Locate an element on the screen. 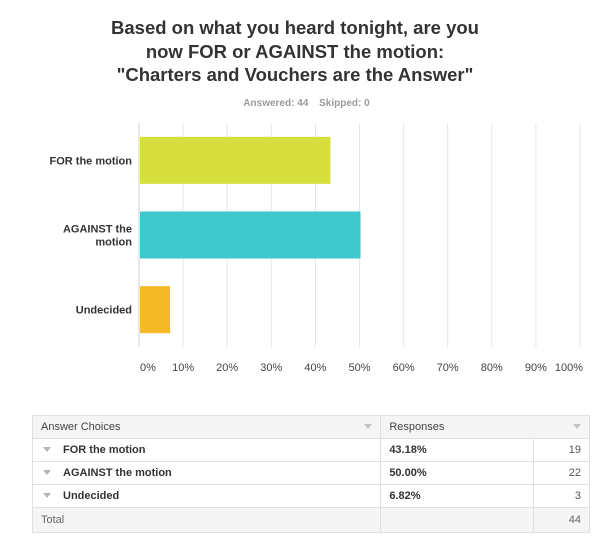 This screenshot has width=613, height=558. percent-cell: 50.00% is located at coordinates (457, 473).